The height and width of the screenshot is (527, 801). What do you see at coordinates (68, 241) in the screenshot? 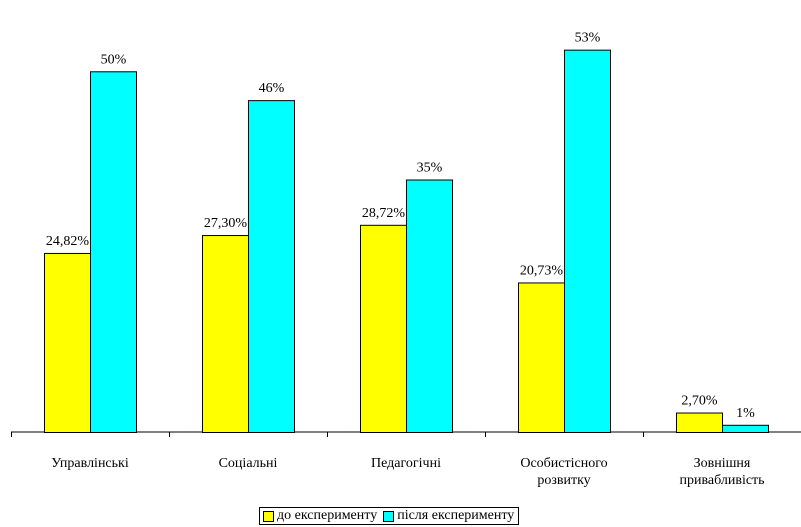
I see `data-label: 24,82%` at bounding box center [68, 241].